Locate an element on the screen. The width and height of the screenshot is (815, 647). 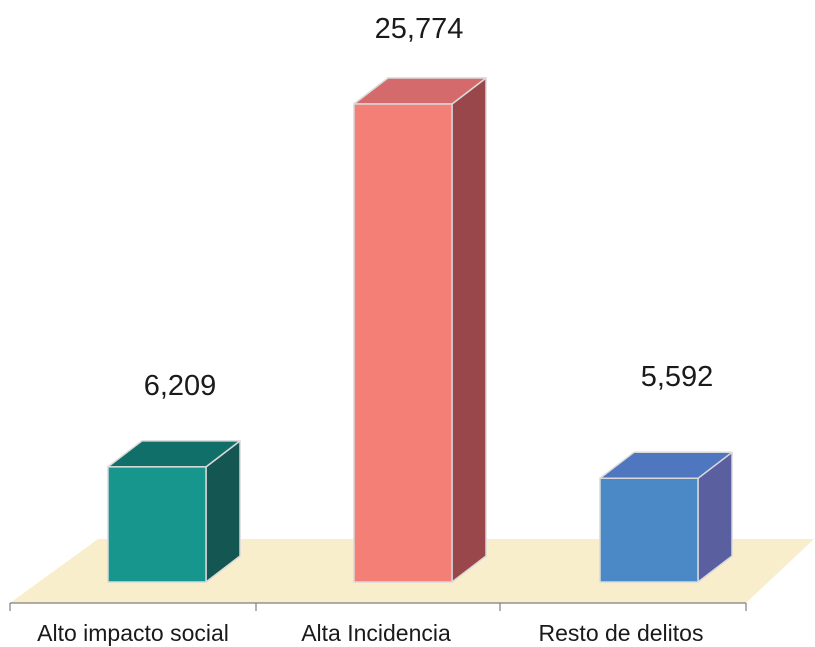
value-label-0: 6,209 is located at coordinates (180, 386).